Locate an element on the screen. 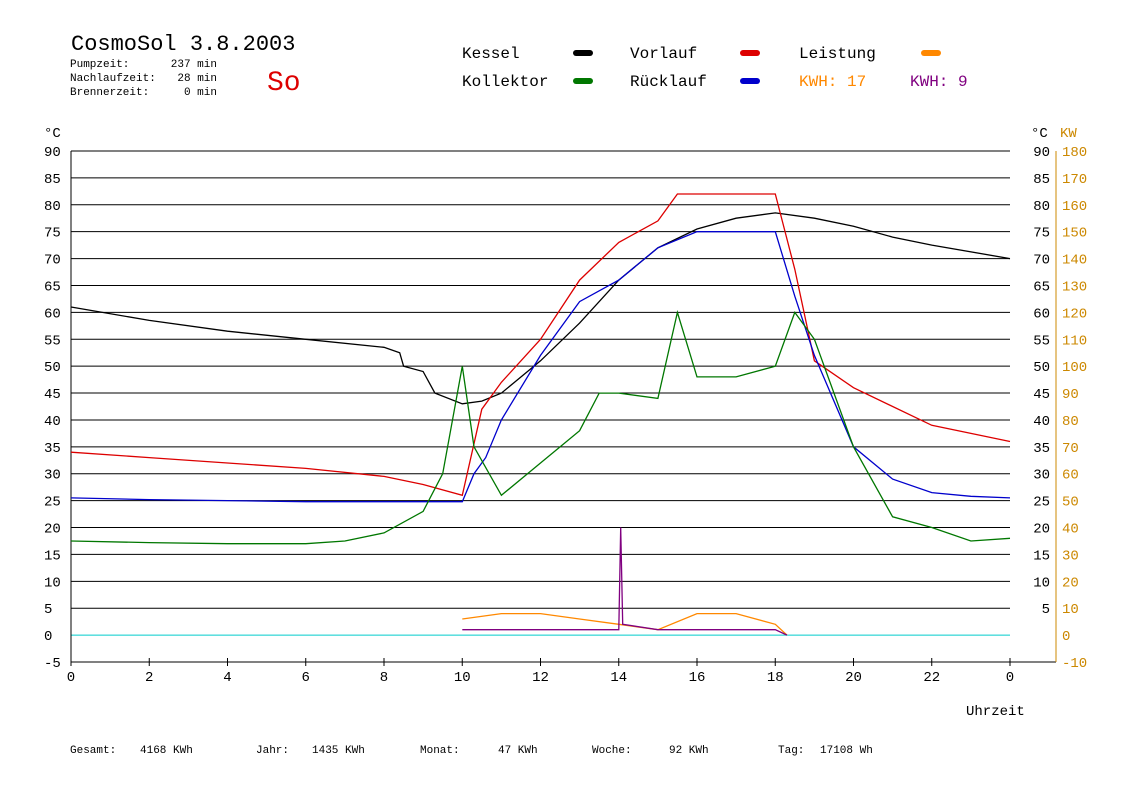  right-celsius-tick-label: 15 is located at coordinates (1041, 556).